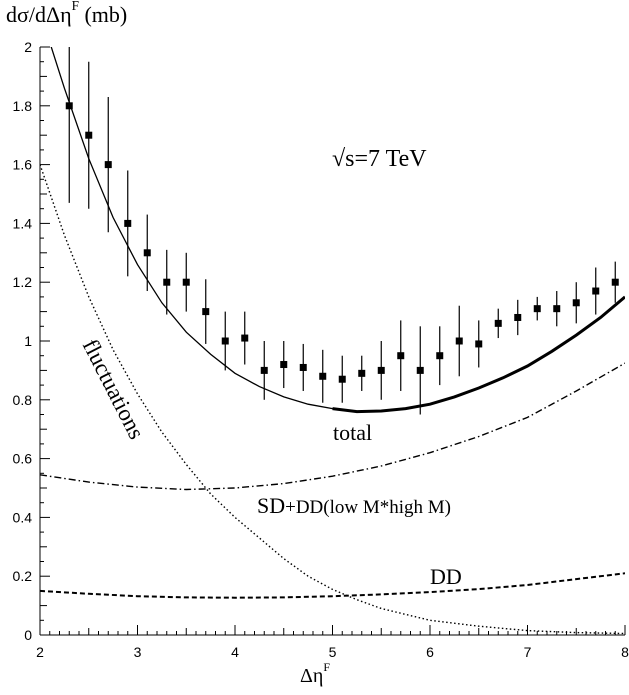 The height and width of the screenshot is (695, 629). Describe the element at coordinates (235, 652) in the screenshot. I see `x-tick-label: 4` at that location.